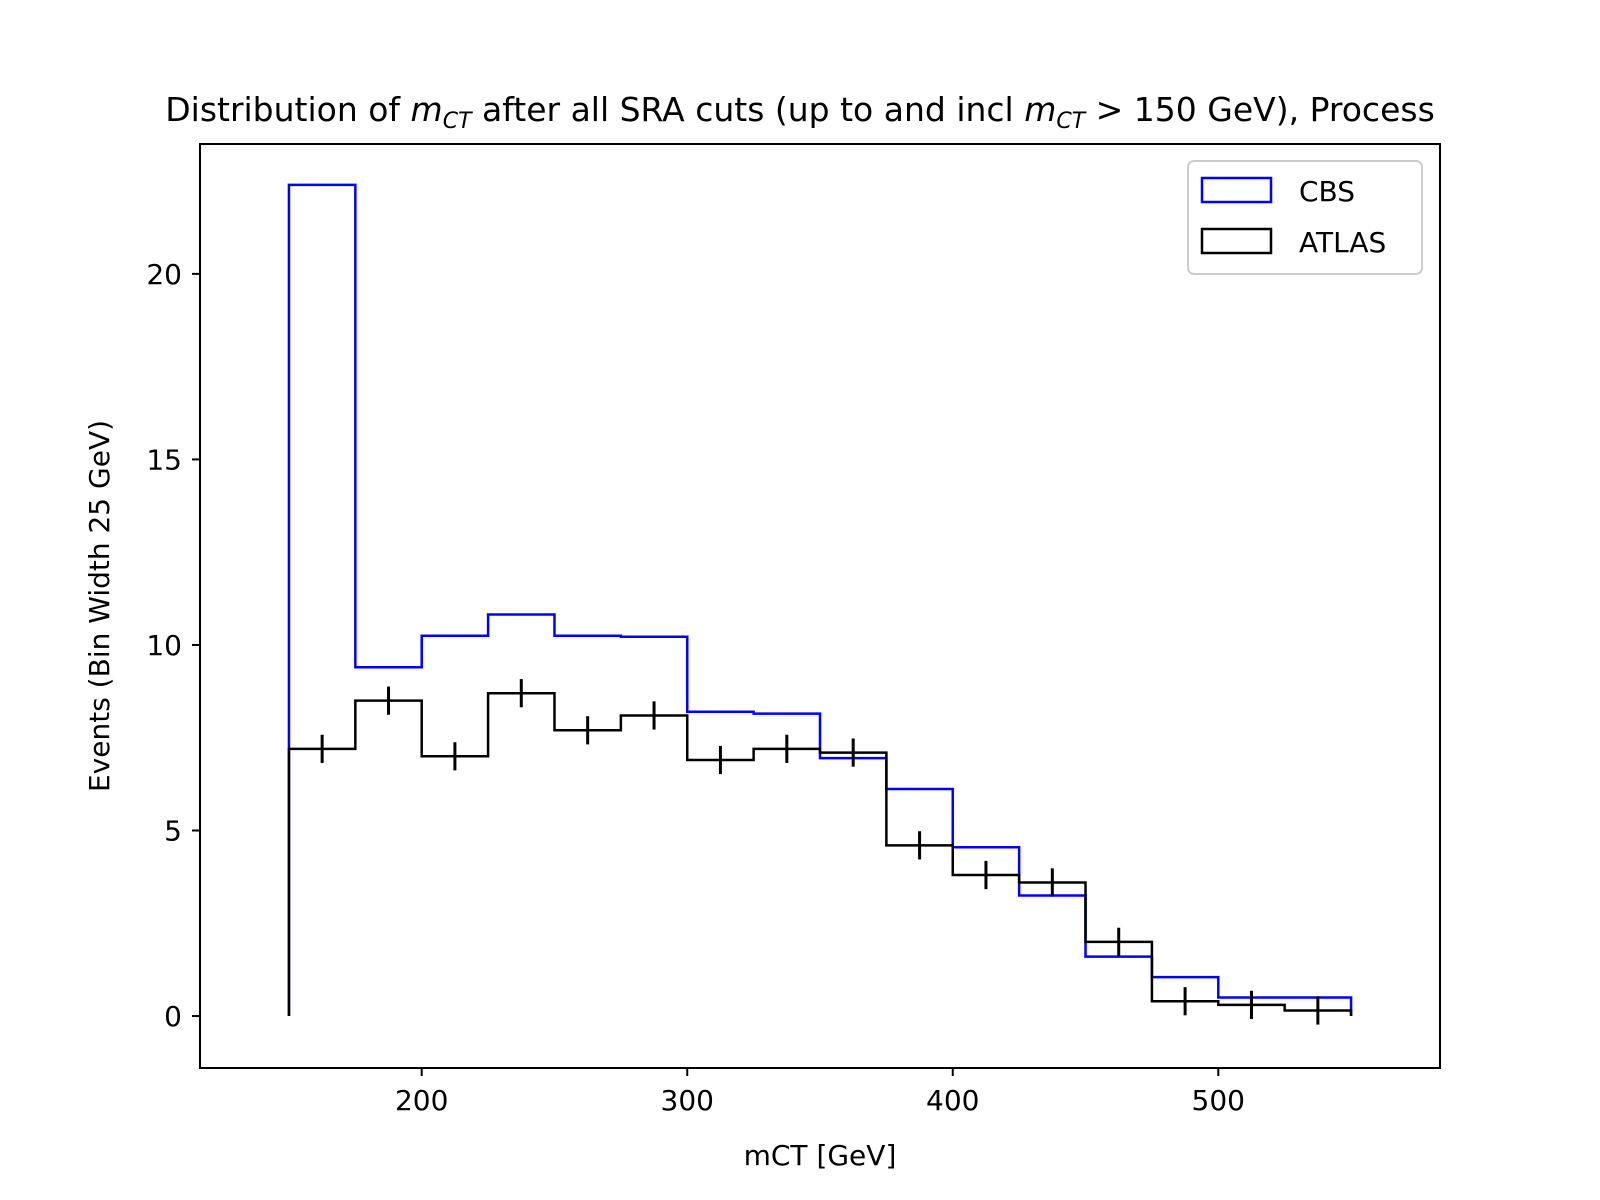 This screenshot has height=1200, width=1600. Describe the element at coordinates (164, 459) in the screenshot. I see `y-tick-label: 15` at that location.